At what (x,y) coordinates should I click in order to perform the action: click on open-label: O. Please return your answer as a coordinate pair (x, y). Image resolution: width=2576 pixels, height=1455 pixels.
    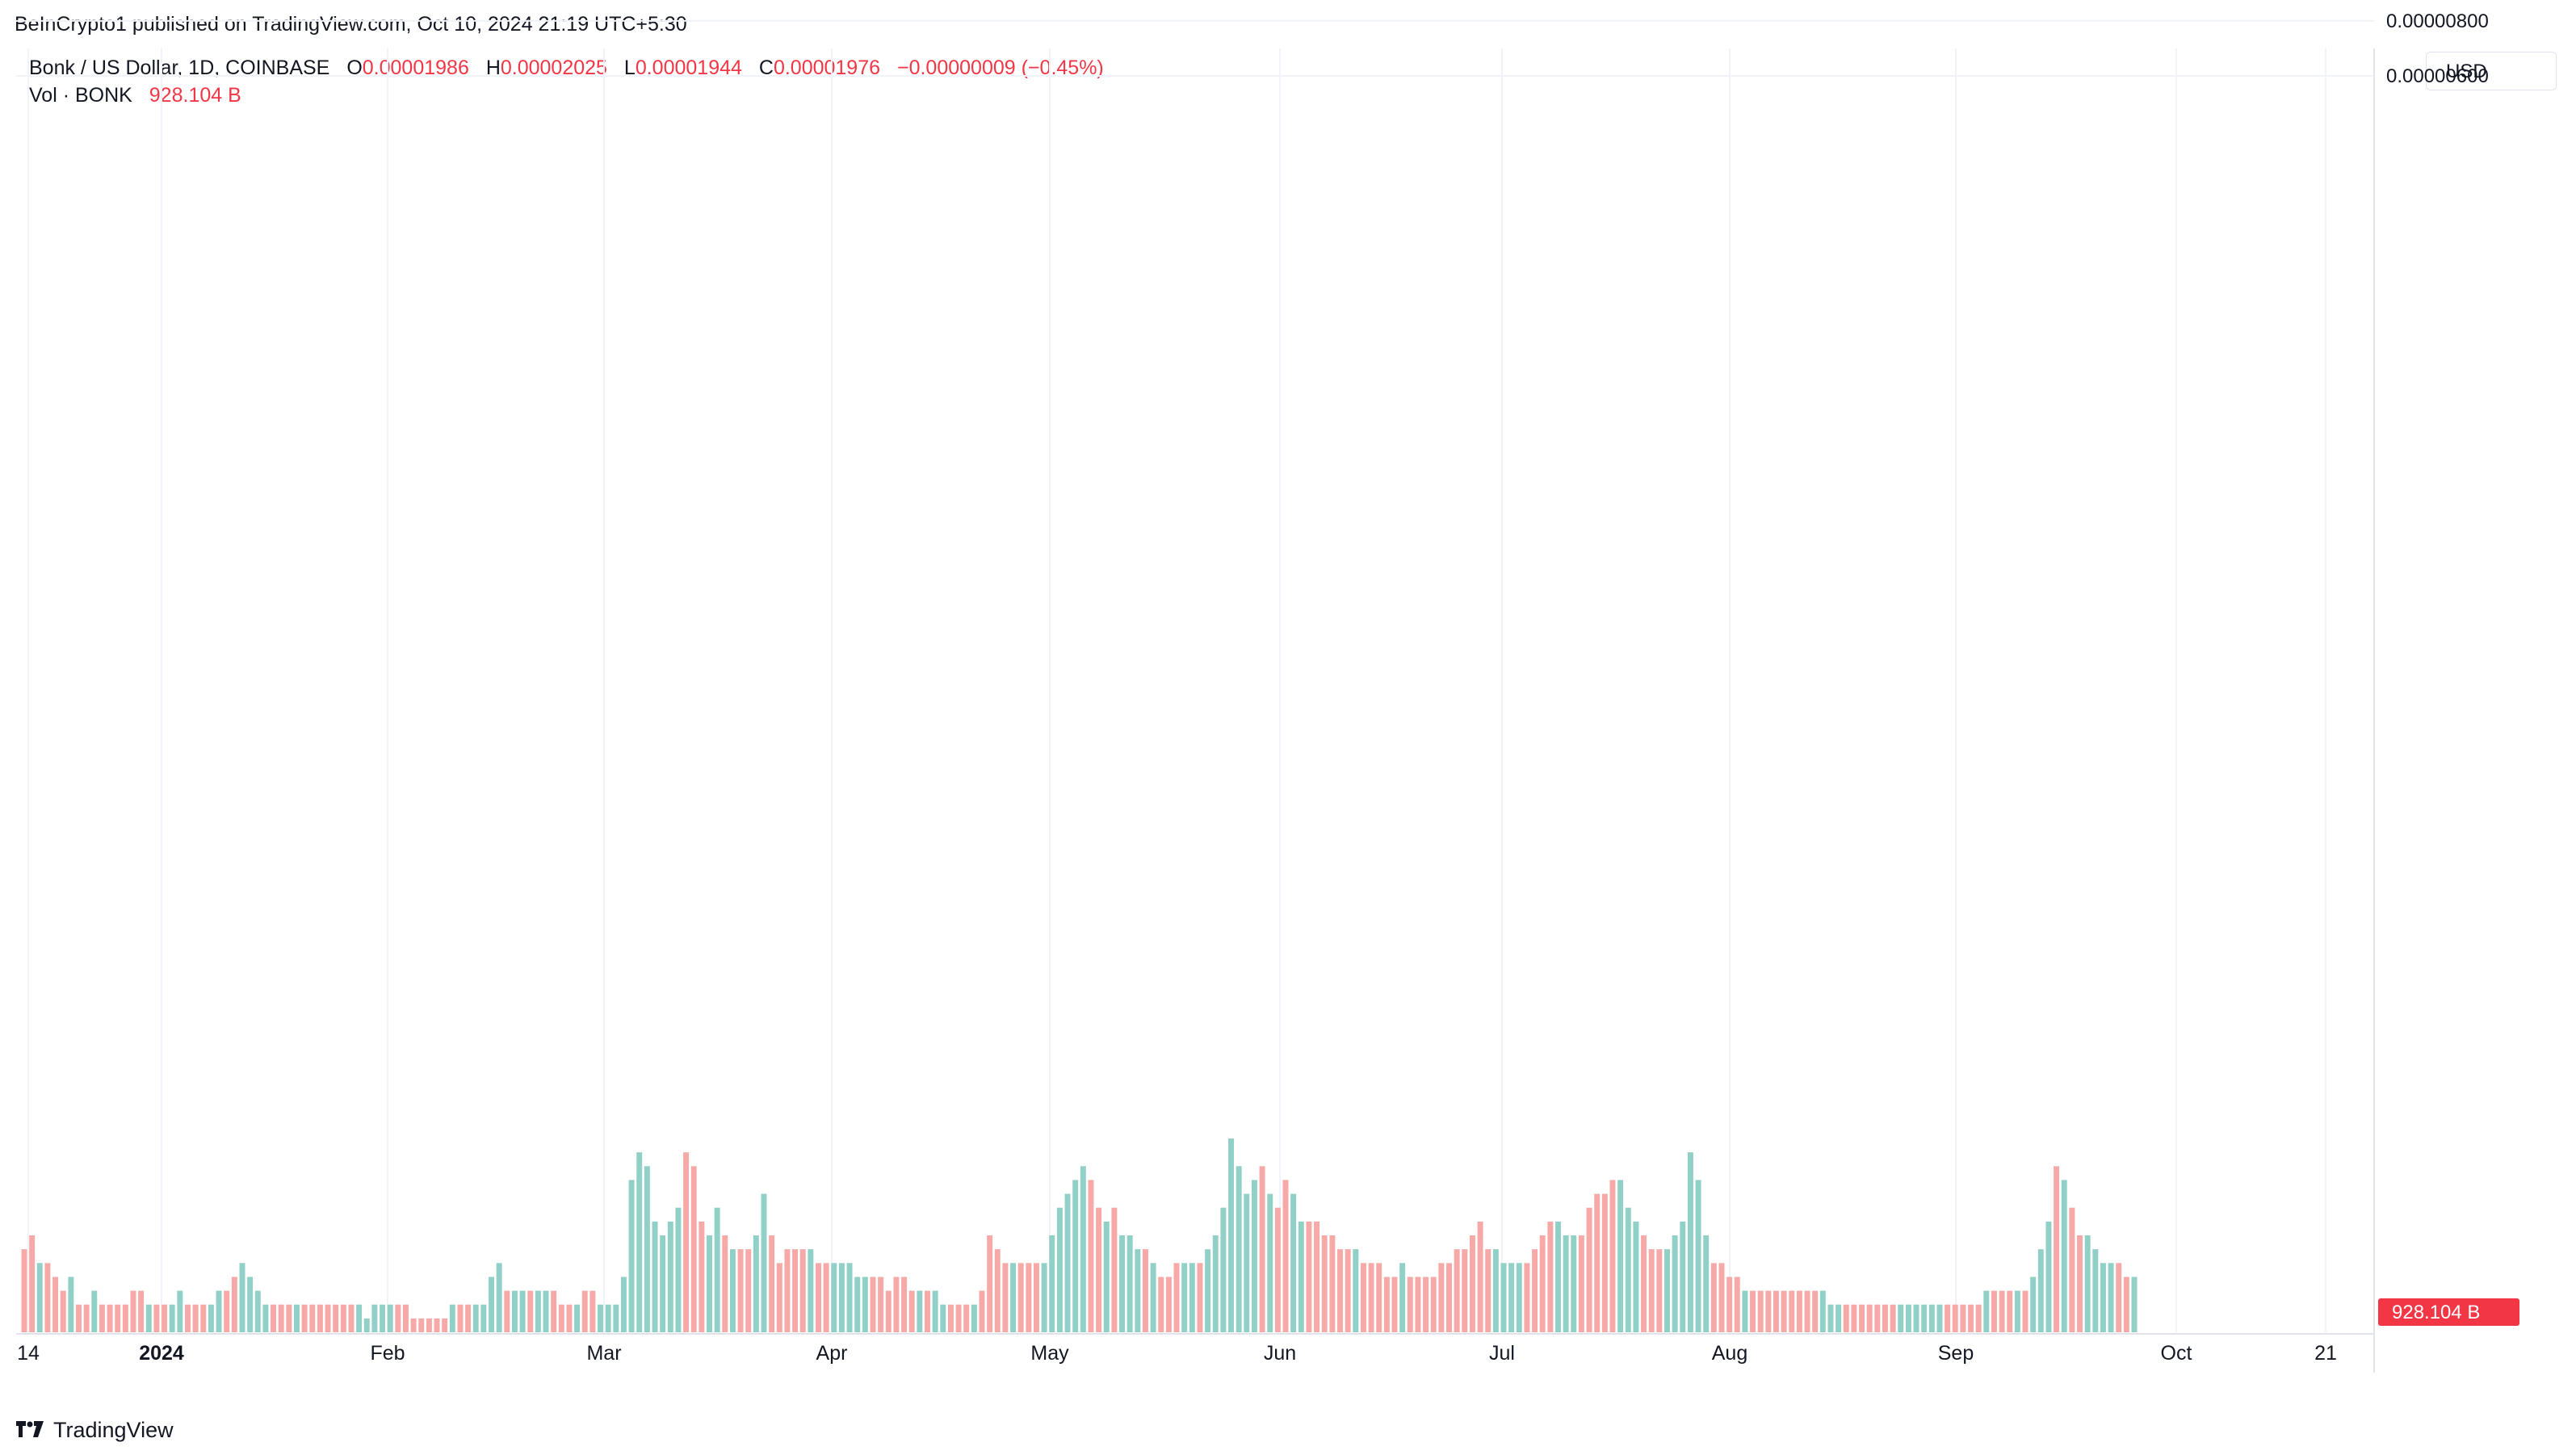
    Looking at the image, I should click on (354, 68).